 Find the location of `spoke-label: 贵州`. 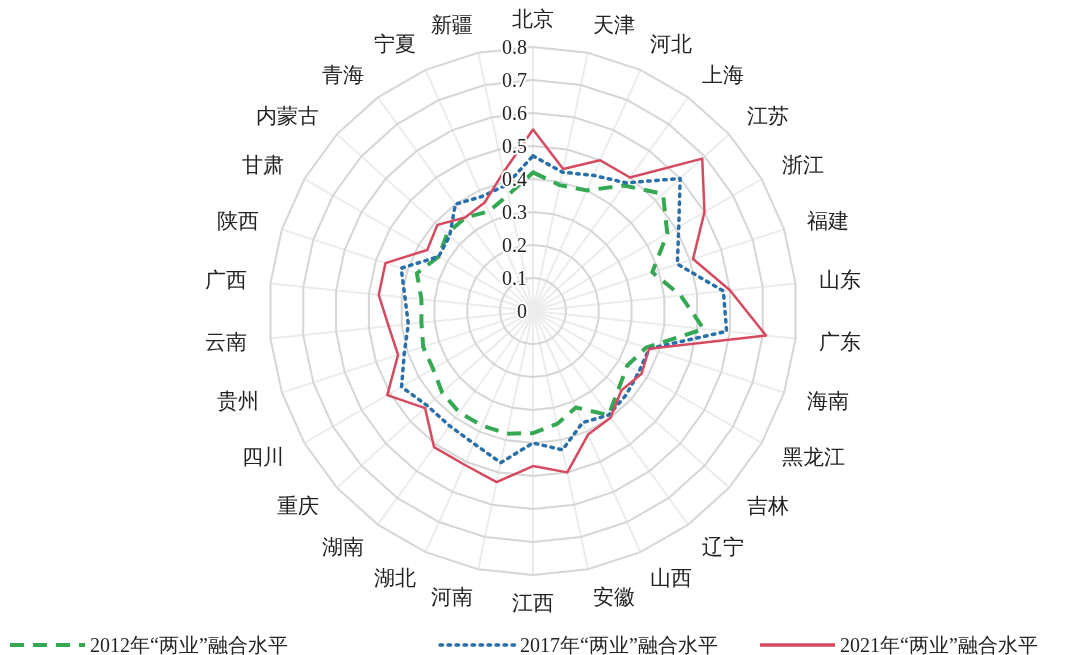

spoke-label: 贵州 is located at coordinates (238, 401).